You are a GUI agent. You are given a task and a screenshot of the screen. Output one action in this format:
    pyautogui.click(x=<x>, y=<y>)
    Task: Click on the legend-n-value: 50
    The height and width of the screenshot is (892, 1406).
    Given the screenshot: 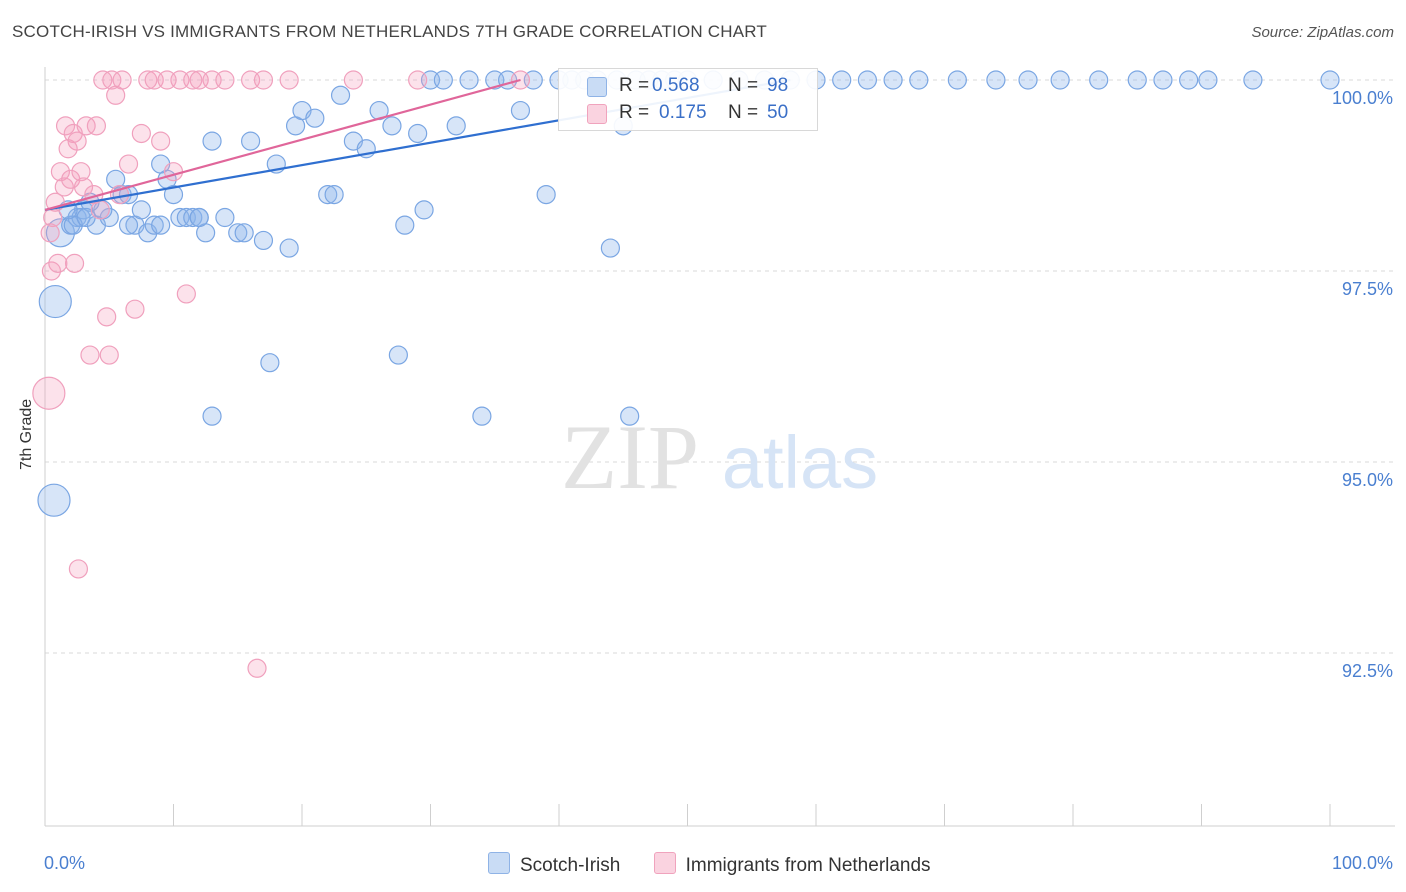 What is the action you would take?
    pyautogui.click(x=778, y=112)
    